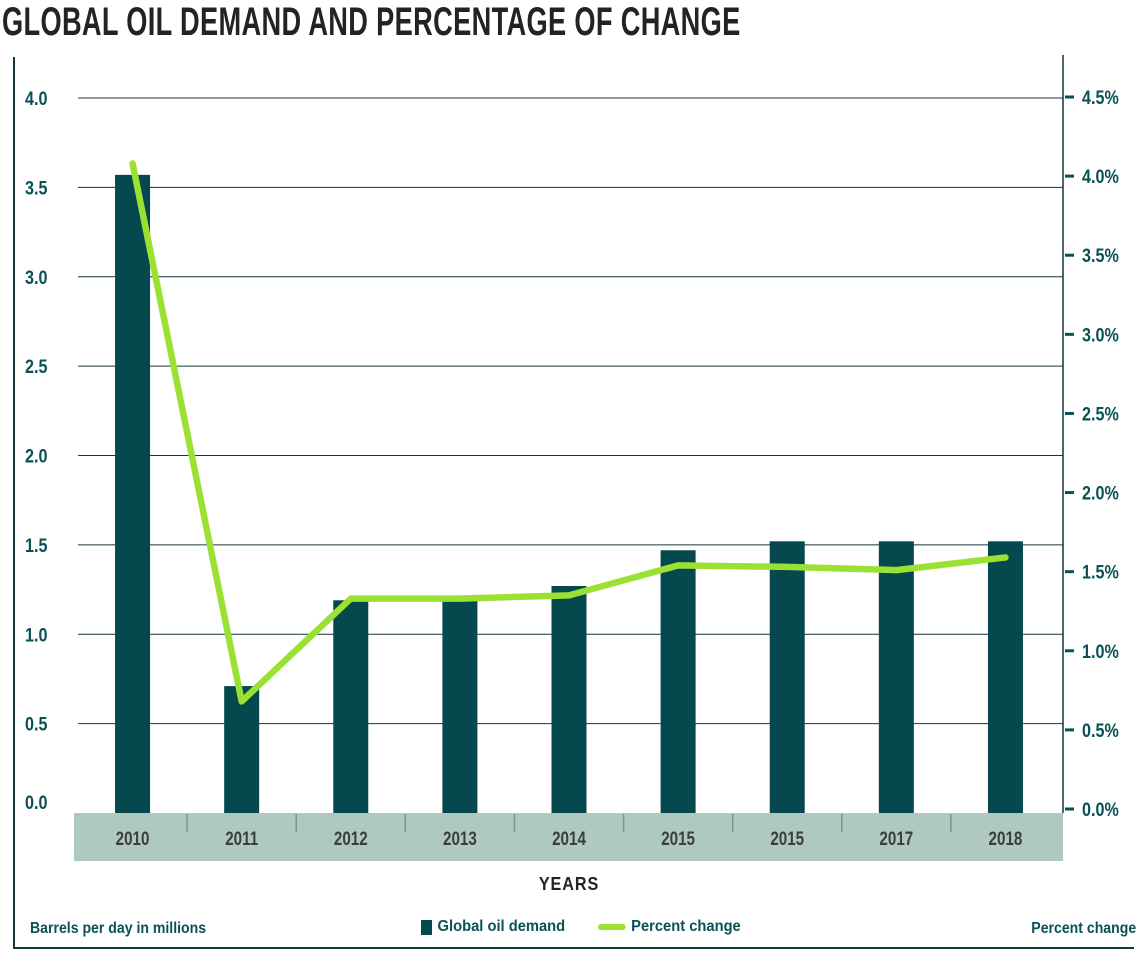 The height and width of the screenshot is (965, 1140). I want to click on bar-2018, so click(1005, 677).